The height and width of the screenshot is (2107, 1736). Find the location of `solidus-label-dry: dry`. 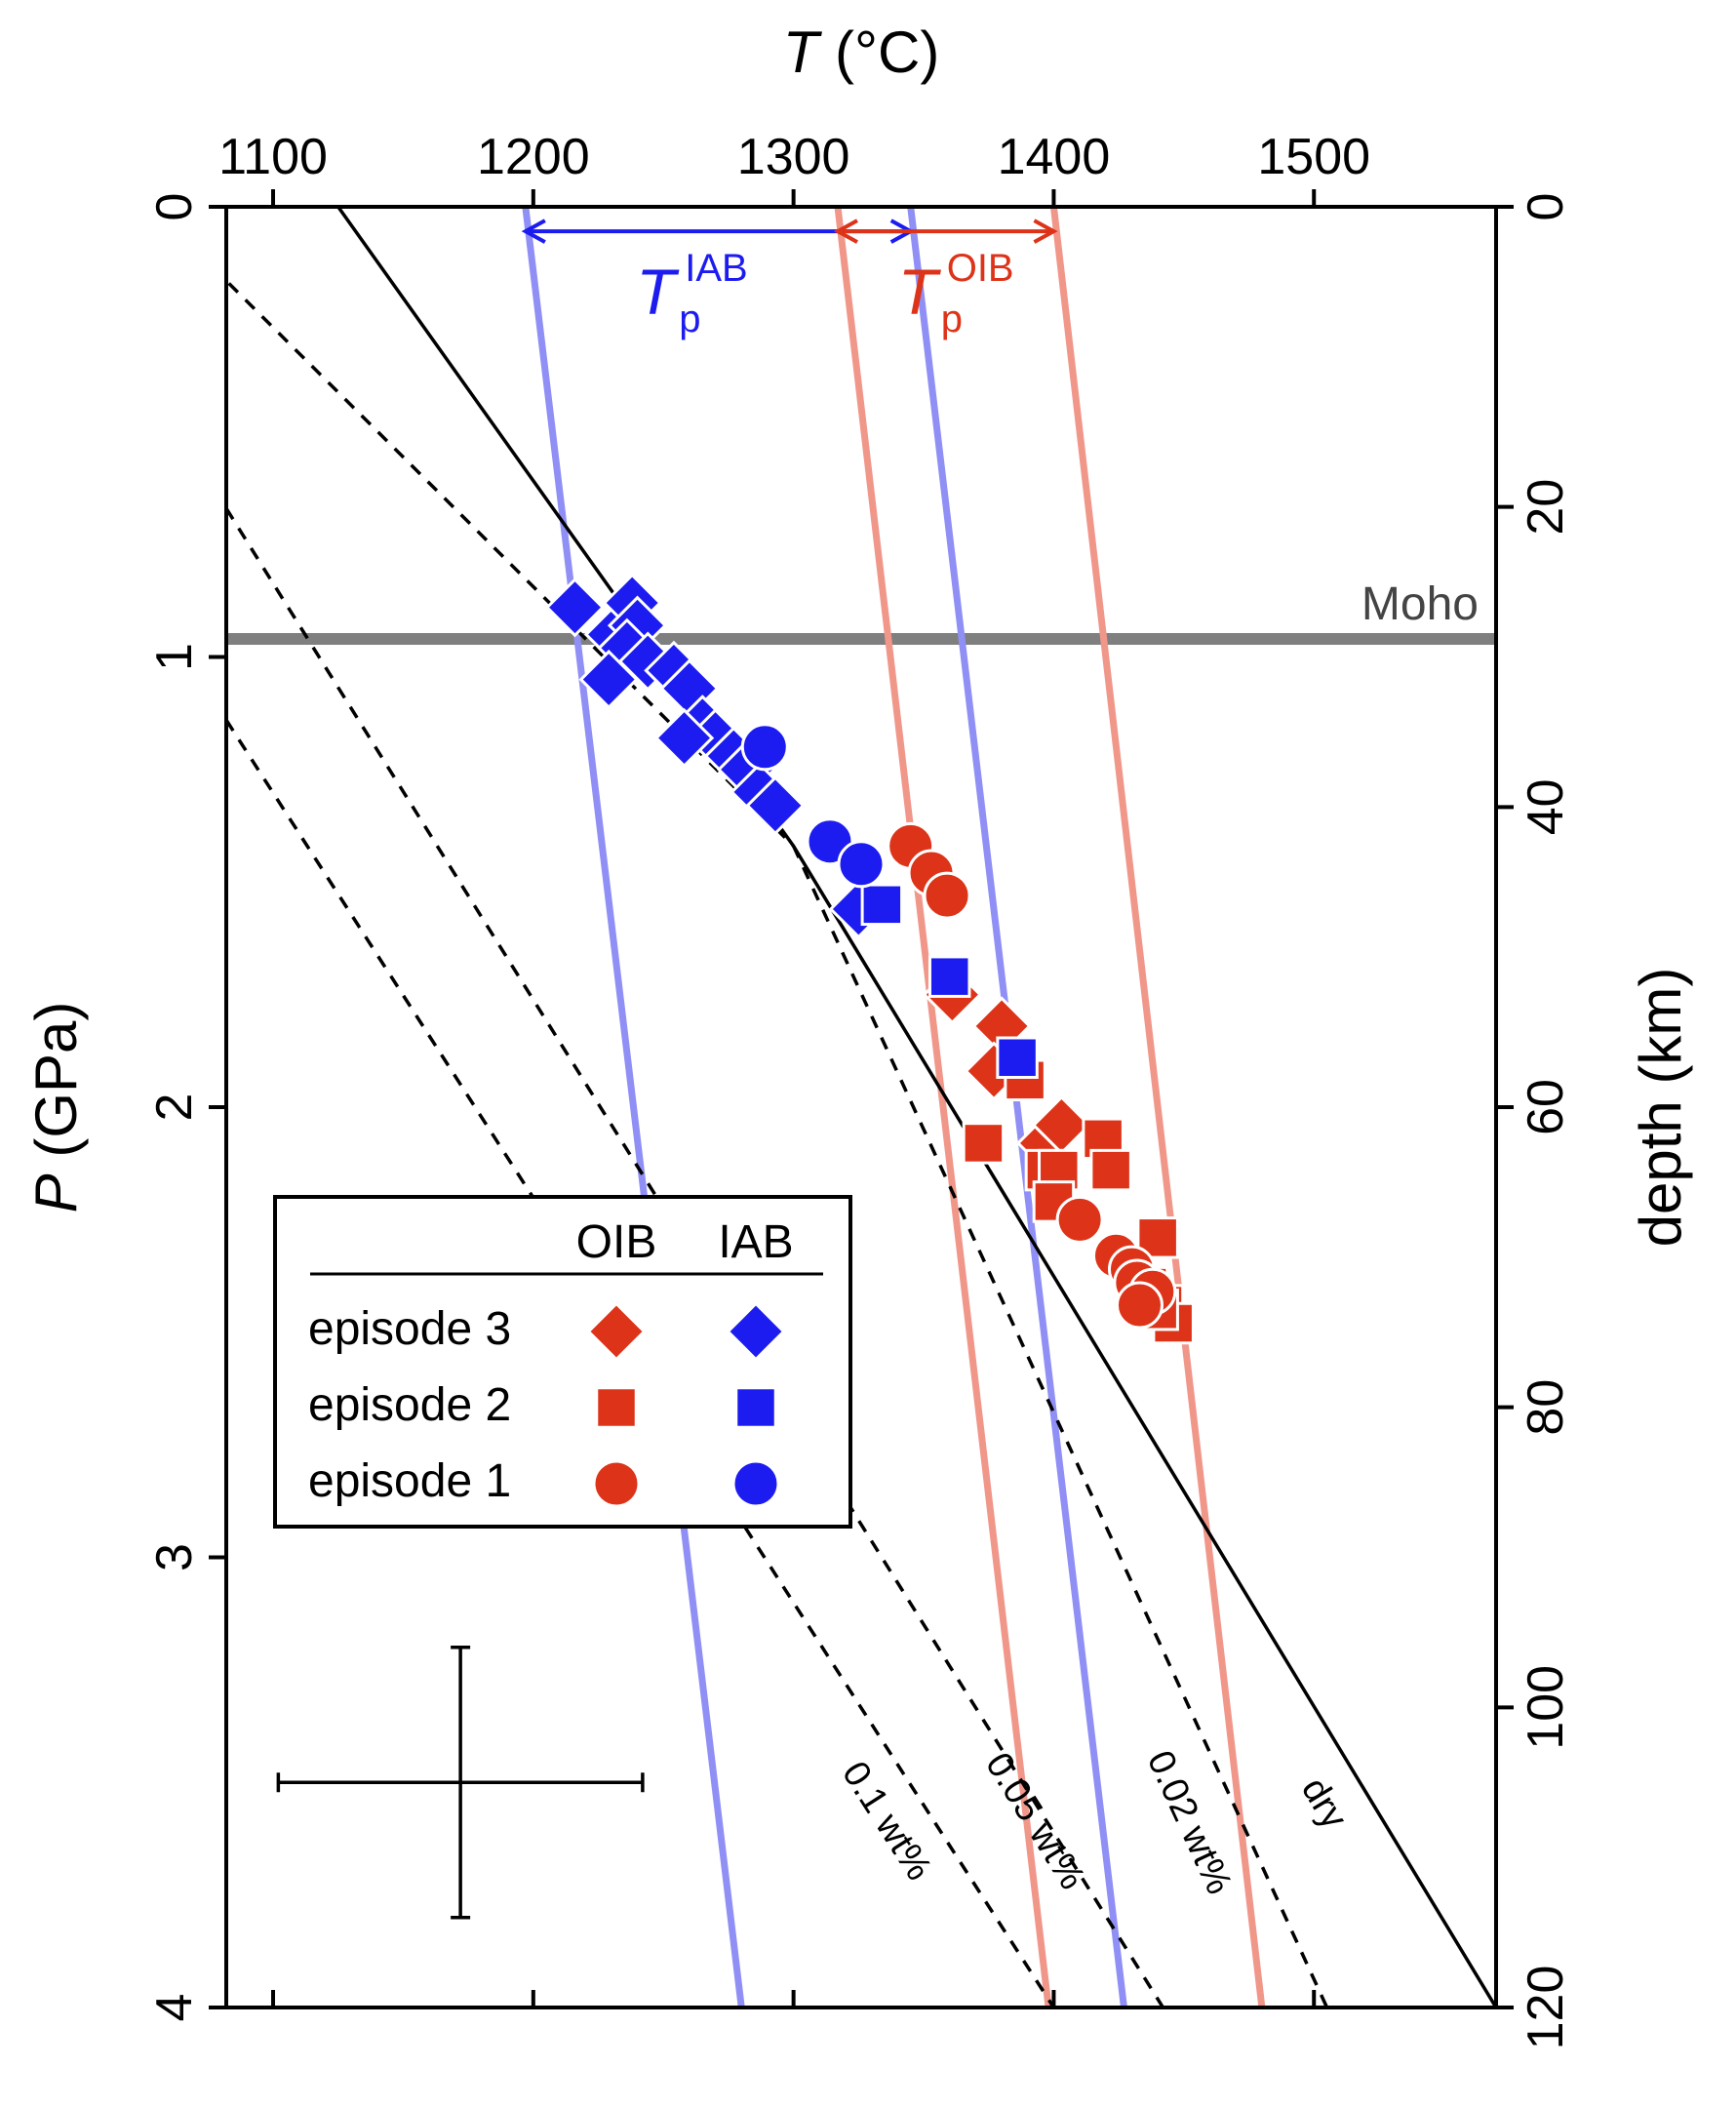

solidus-label-dry: dry is located at coordinates (1324, 1803).